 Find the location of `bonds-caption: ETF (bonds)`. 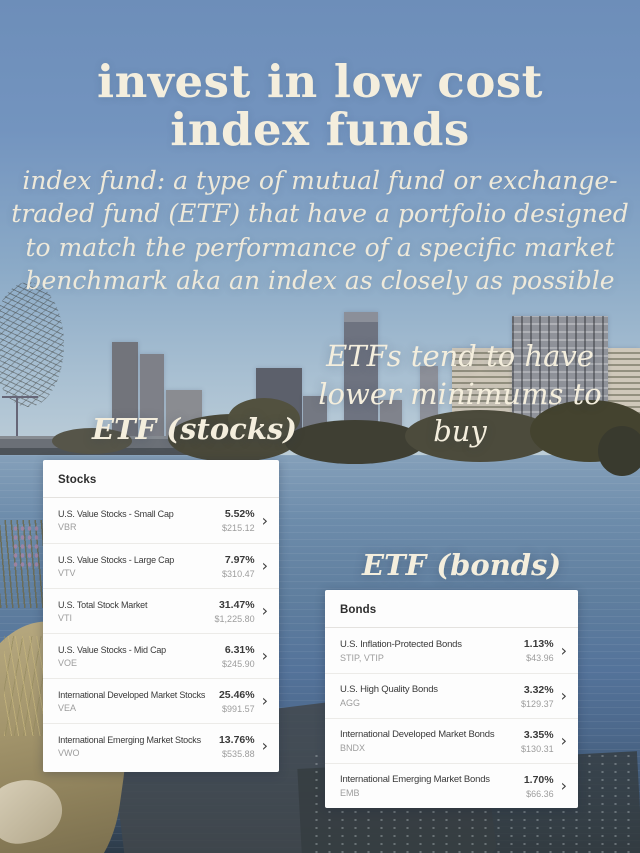

bonds-caption: ETF (bonds) is located at coordinates (462, 565).